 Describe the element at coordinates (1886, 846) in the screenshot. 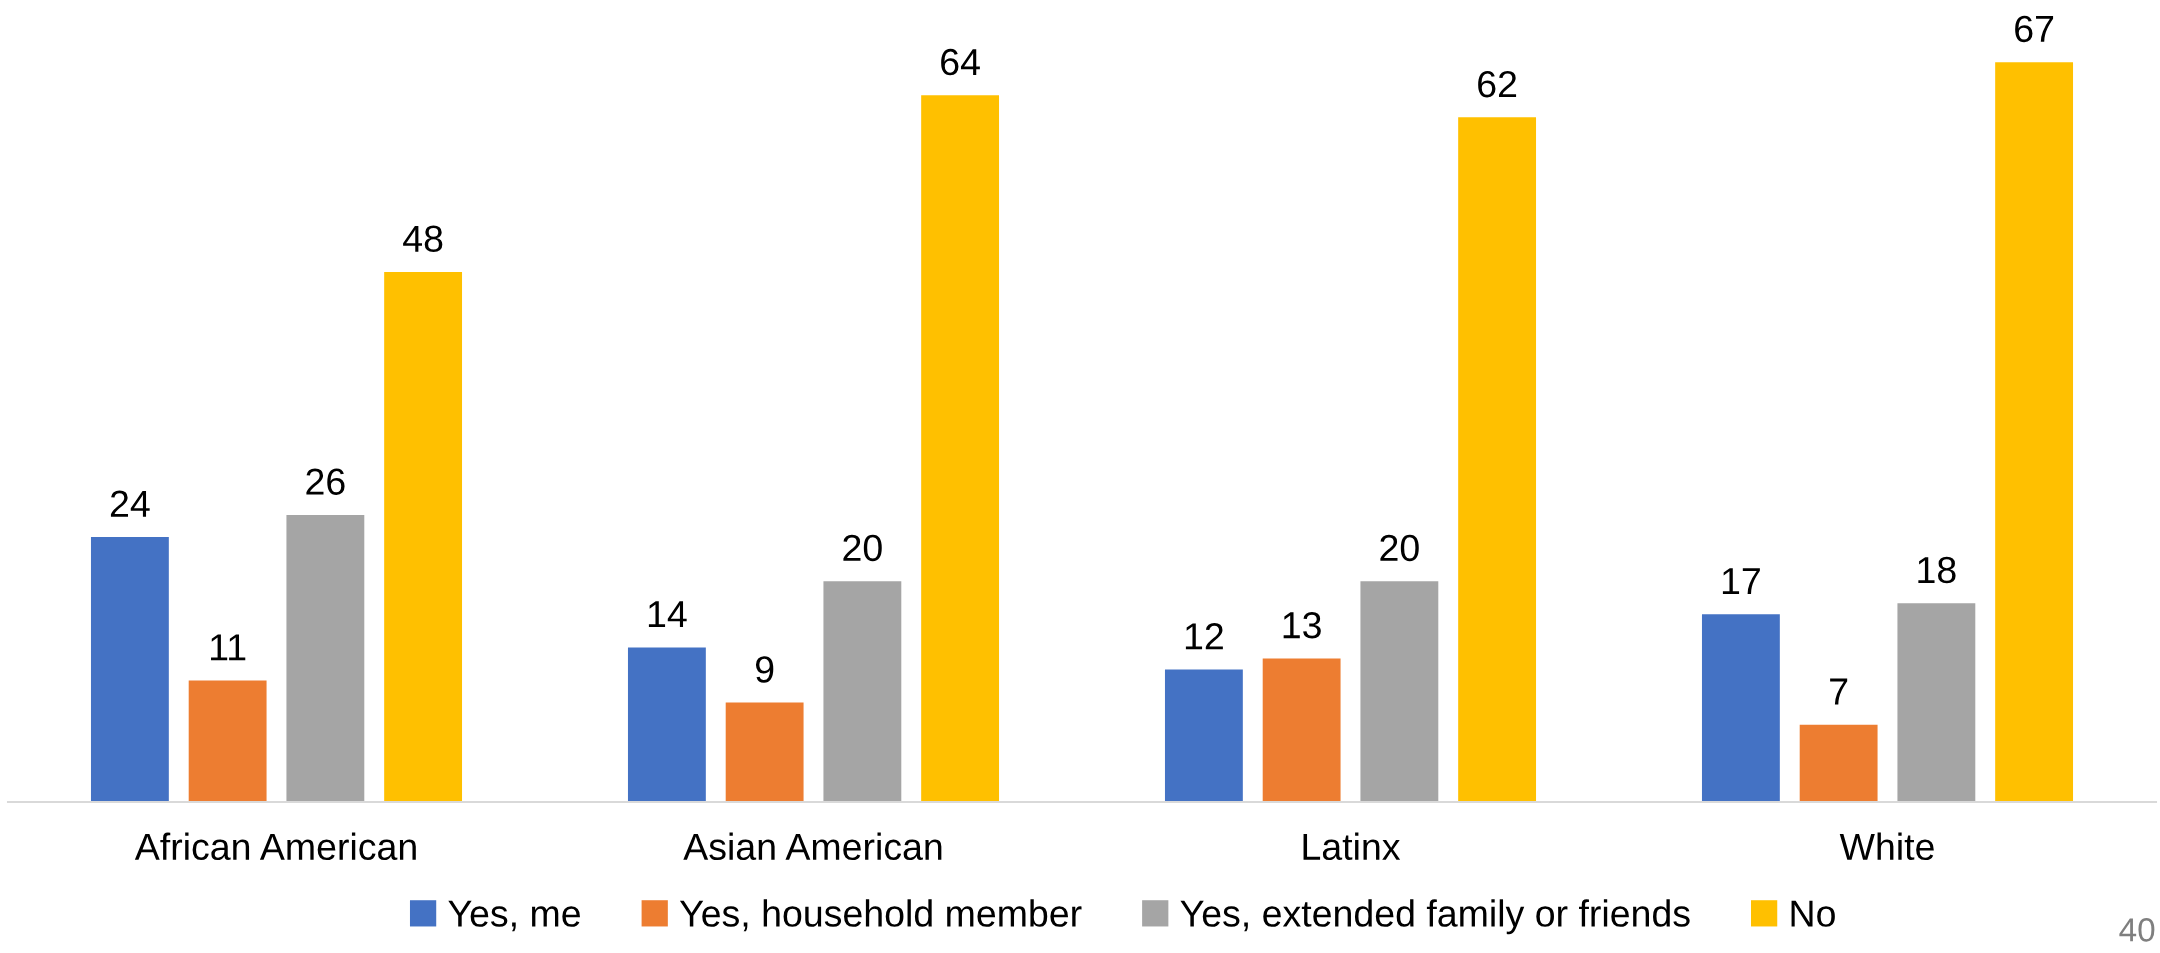

I see `x-tick-label: White` at that location.